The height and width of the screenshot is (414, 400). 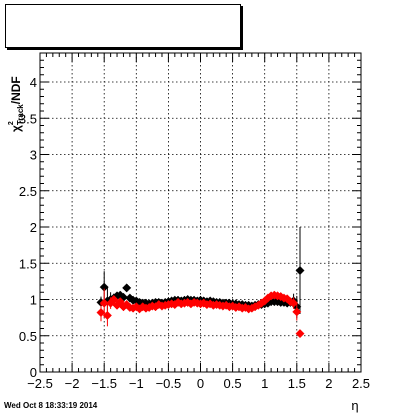 What do you see at coordinates (40, 383) in the screenshot?
I see `x-tick-label: −2.5` at bounding box center [40, 383].